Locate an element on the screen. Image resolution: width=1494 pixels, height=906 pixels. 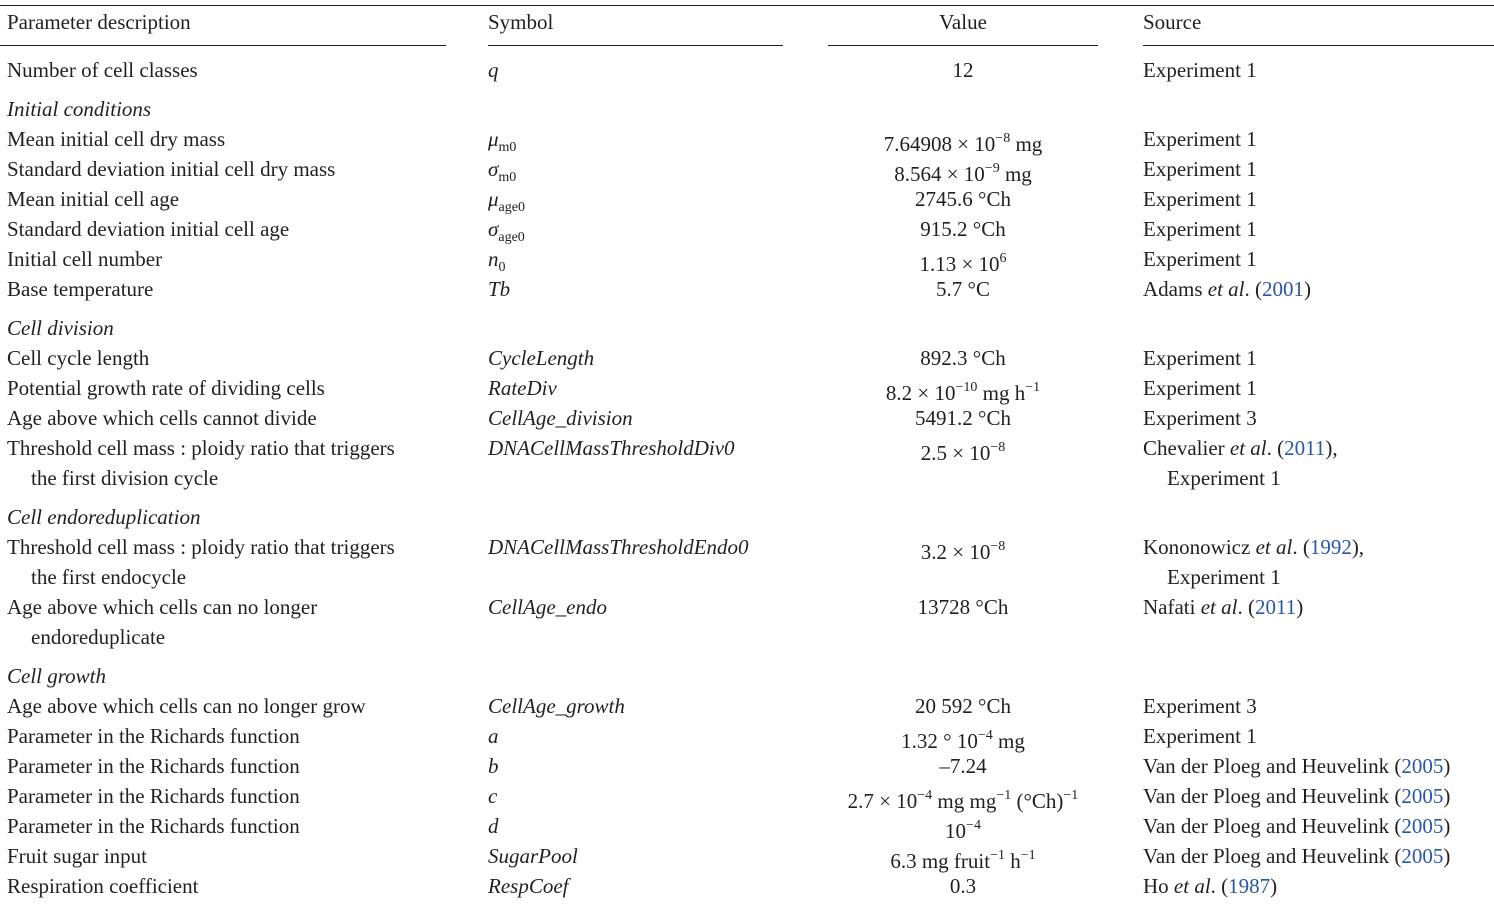
parameter-symbol: μm0 is located at coordinates (502, 141).